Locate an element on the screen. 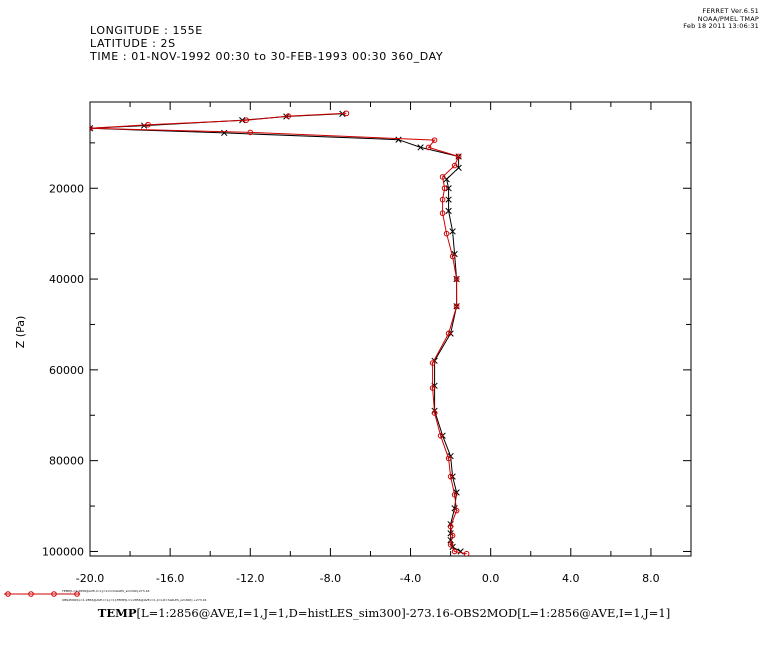  y-tick-label: 80000 is located at coordinates (66, 461).